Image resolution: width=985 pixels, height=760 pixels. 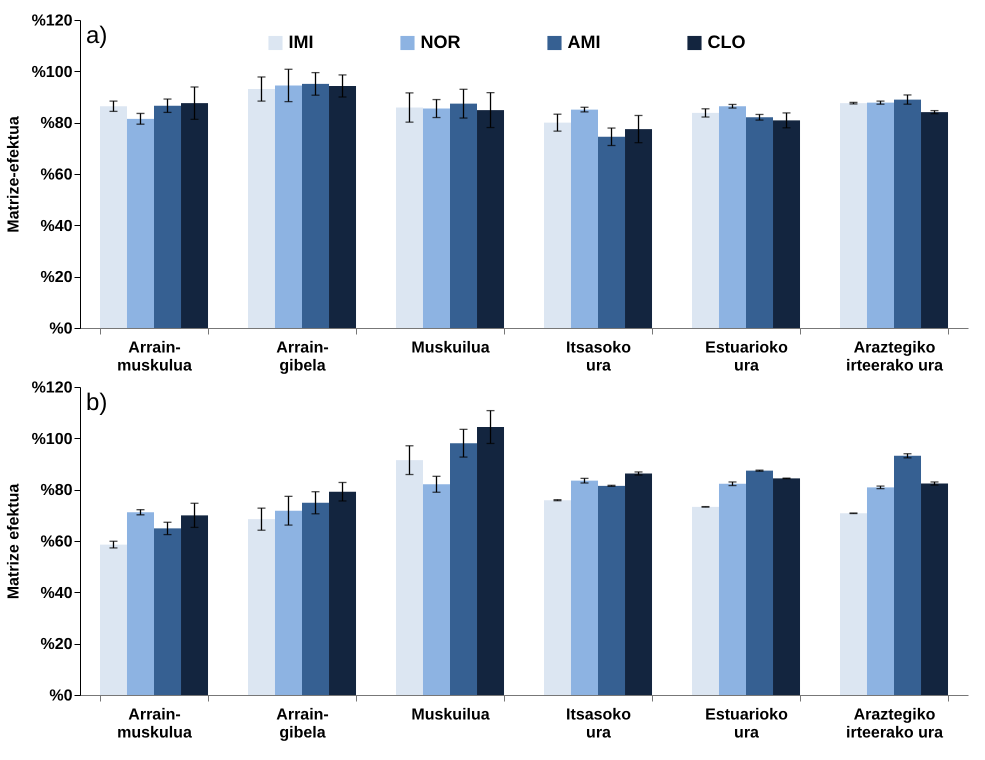 I want to click on legend-label: CLO, so click(x=726, y=42).